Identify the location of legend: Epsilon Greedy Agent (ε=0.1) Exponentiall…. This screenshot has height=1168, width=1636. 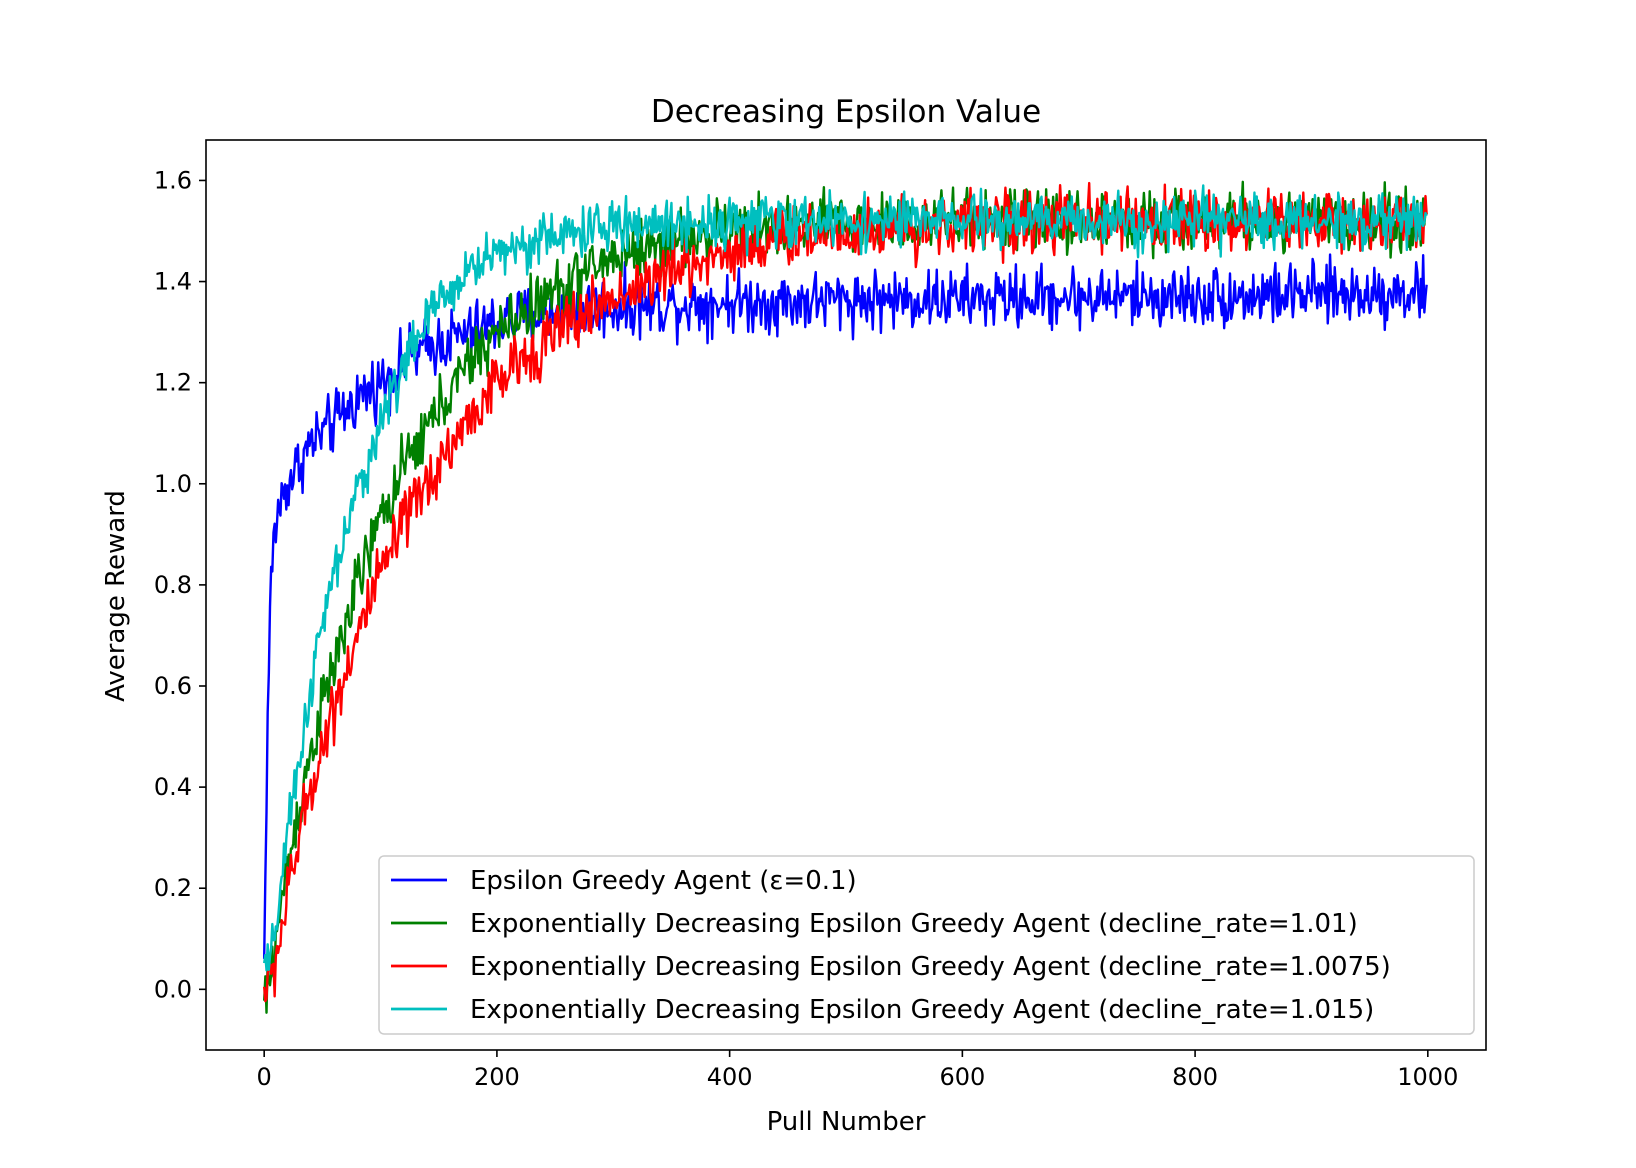
(926, 945).